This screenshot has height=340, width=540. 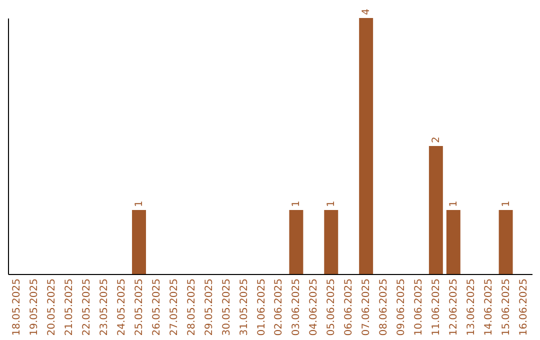 I want to click on x-tick-label: 16.06.2025, so click(x=524, y=307).